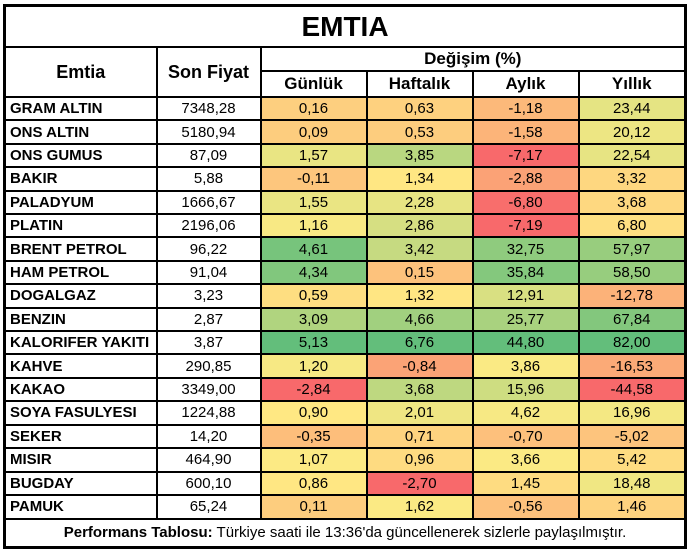  Describe the element at coordinates (313, 506) in the screenshot. I see `change-cell: 0,11` at that location.